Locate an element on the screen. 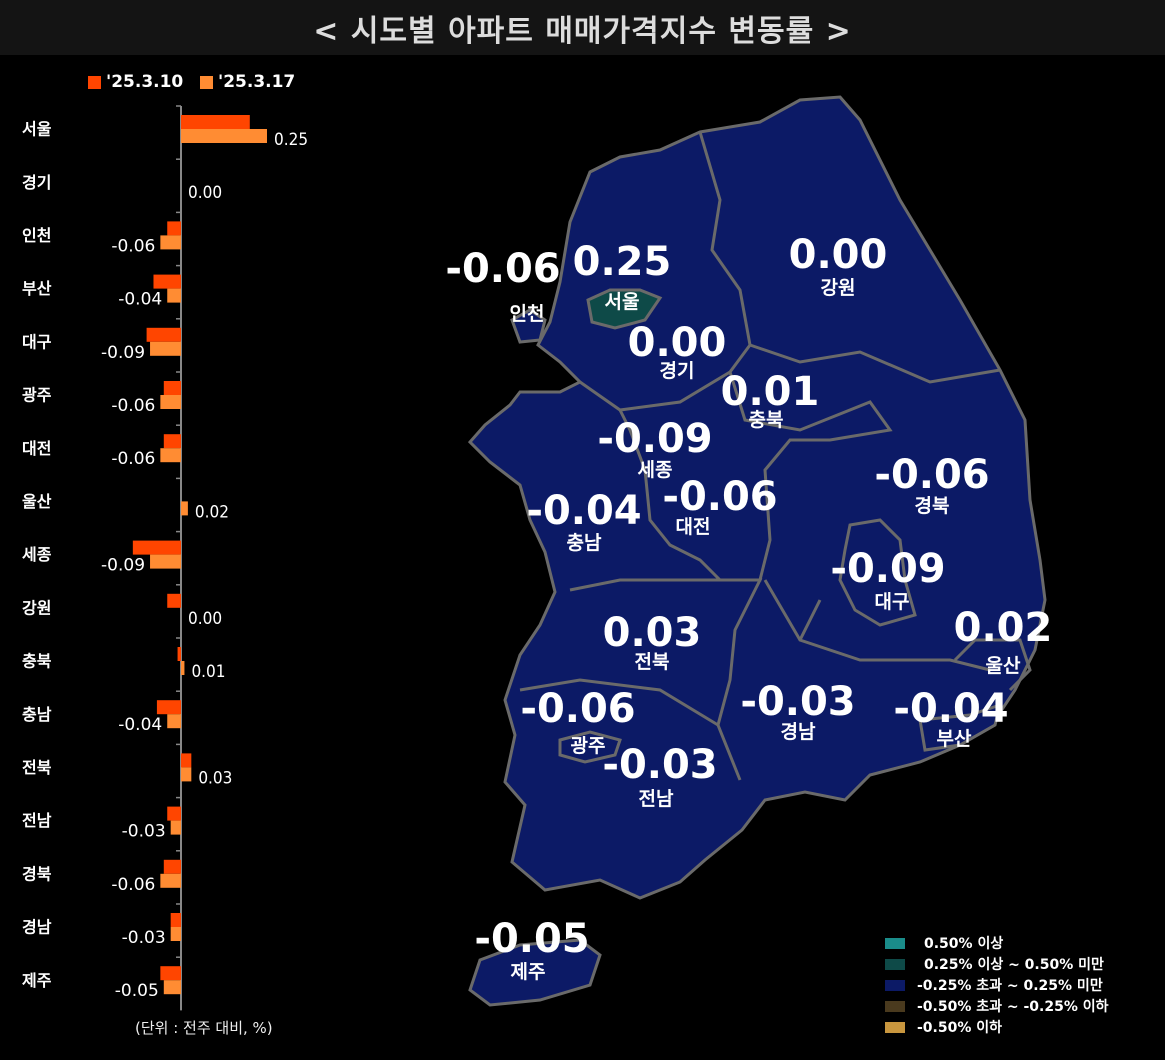 This screenshot has width=1165, height=1060. daegu-region is located at coordinates (877, 572).